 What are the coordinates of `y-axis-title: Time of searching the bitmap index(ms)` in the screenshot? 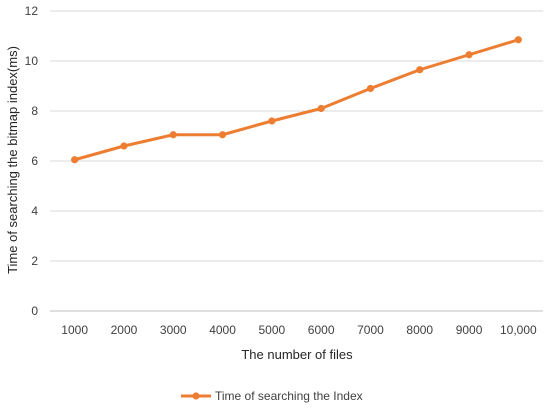 It's located at (12, 160).